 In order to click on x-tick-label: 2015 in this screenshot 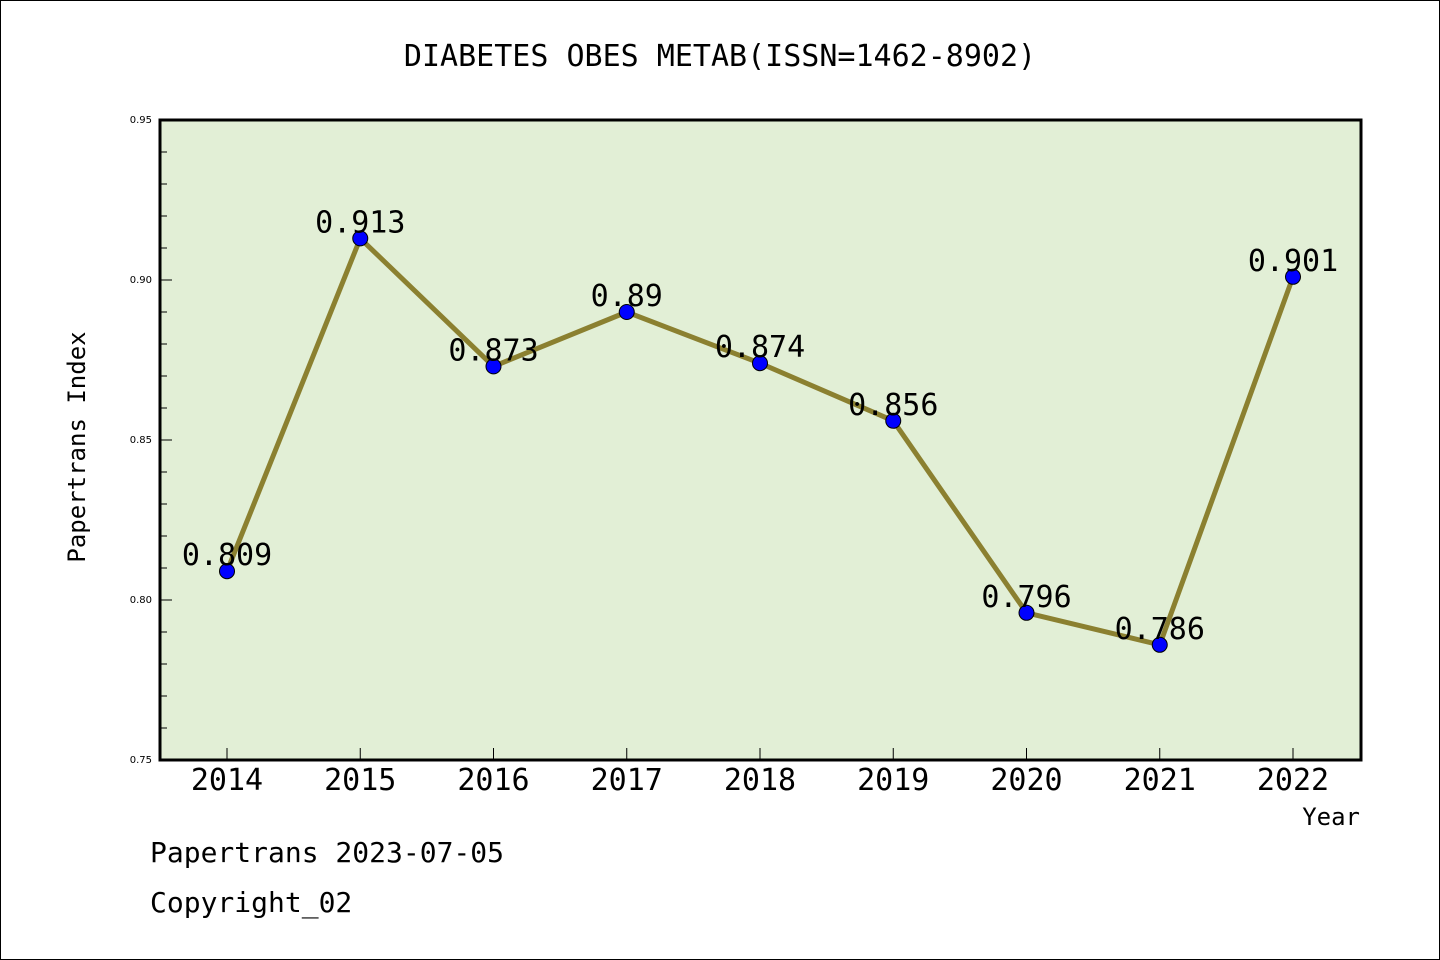, I will do `click(360, 780)`.